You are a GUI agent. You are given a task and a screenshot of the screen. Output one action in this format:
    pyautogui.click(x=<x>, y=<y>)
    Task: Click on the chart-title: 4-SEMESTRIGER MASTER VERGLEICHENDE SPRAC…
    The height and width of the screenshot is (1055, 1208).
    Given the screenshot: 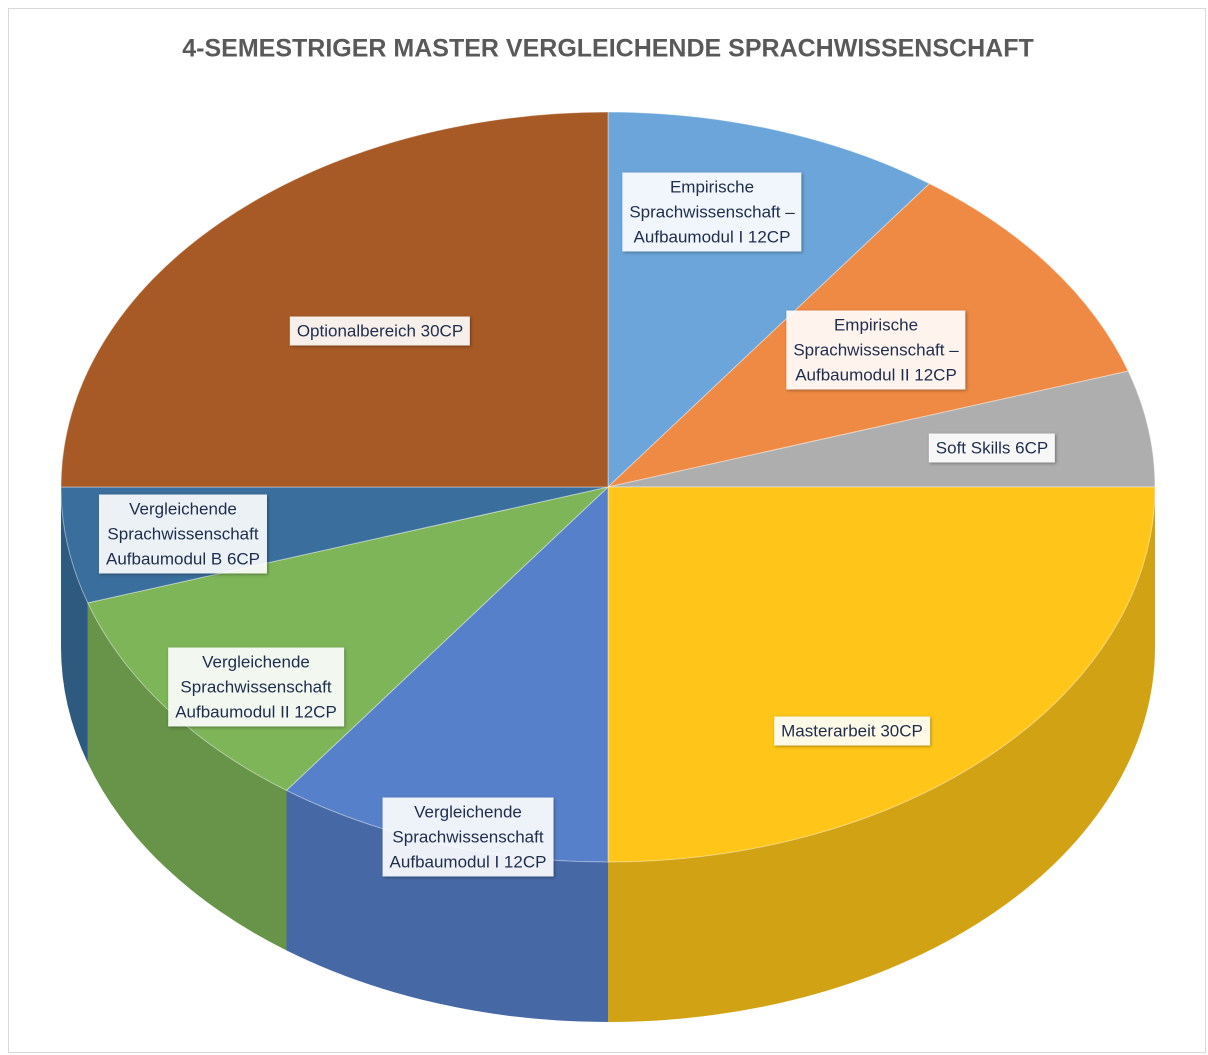 What is the action you would take?
    pyautogui.click(x=607, y=49)
    